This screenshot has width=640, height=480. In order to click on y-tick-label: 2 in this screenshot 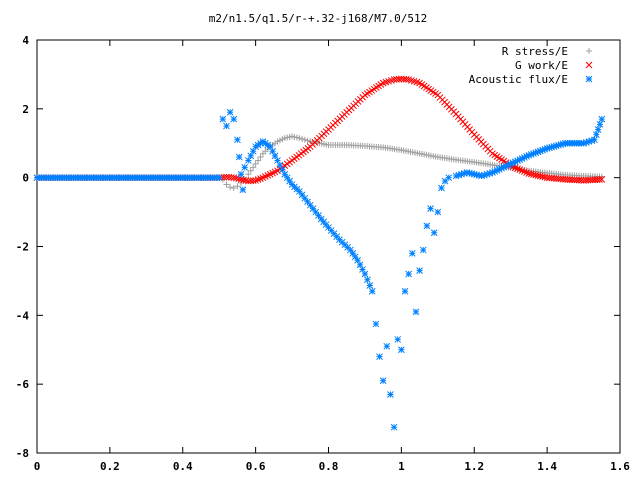, I will do `click(25, 109)`.